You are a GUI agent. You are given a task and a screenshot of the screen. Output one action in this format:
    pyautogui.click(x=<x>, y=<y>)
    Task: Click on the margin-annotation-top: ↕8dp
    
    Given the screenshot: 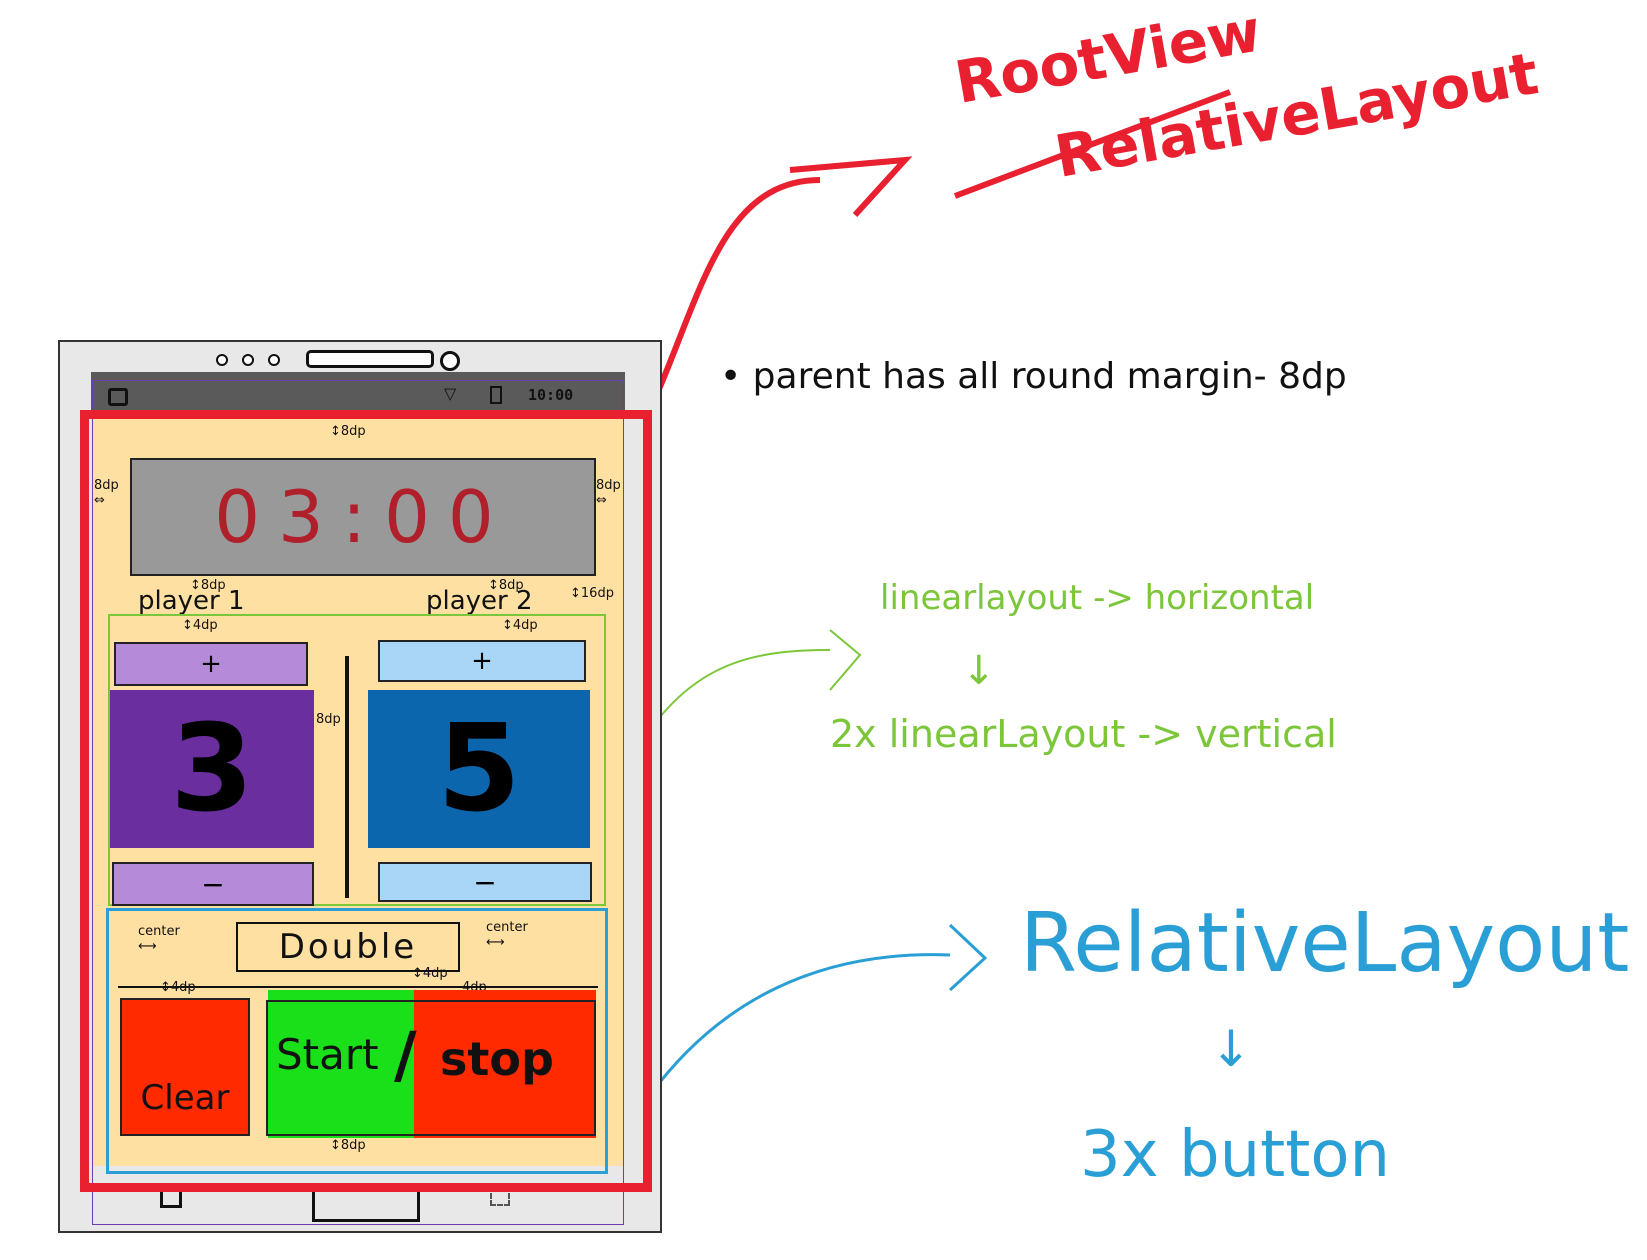 What is the action you would take?
    pyautogui.click(x=348, y=431)
    